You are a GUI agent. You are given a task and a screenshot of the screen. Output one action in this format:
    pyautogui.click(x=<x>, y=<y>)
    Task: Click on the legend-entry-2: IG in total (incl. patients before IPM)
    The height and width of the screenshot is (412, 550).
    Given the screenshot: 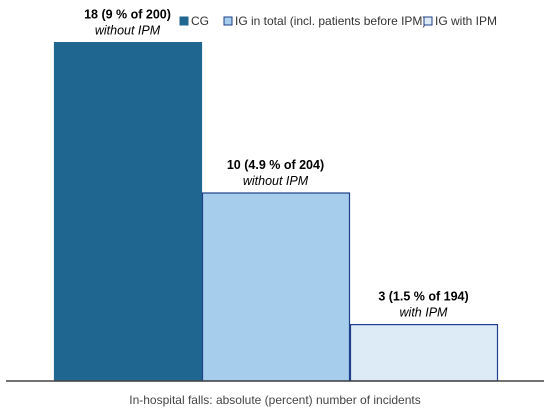 What is the action you would take?
    pyautogui.click(x=330, y=21)
    